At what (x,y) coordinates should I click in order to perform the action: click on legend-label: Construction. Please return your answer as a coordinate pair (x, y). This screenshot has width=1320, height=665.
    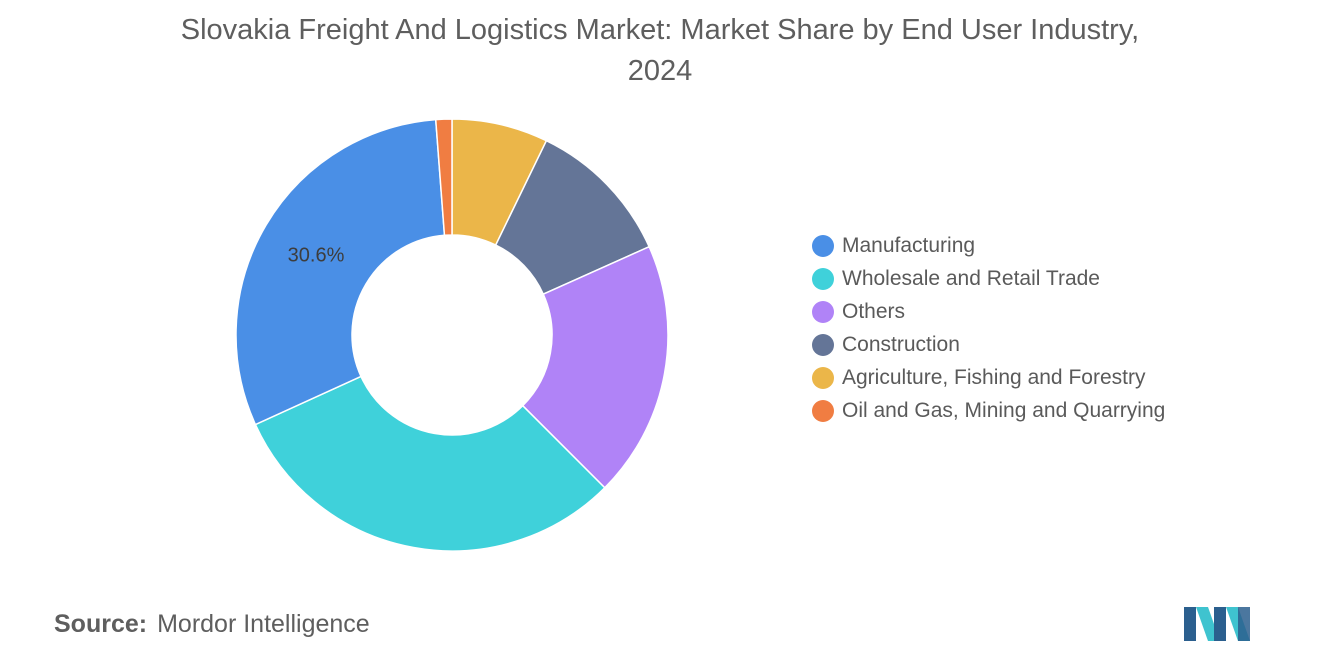
    Looking at the image, I should click on (901, 344).